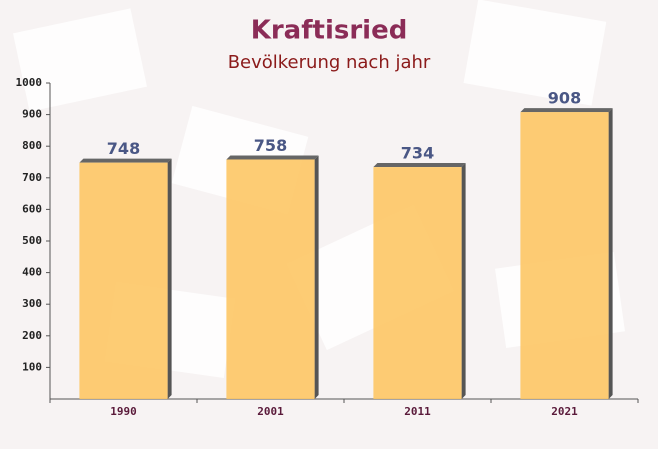 The width and height of the screenshot is (658, 449). I want to click on chart-title: Kraftisried, so click(329, 31).